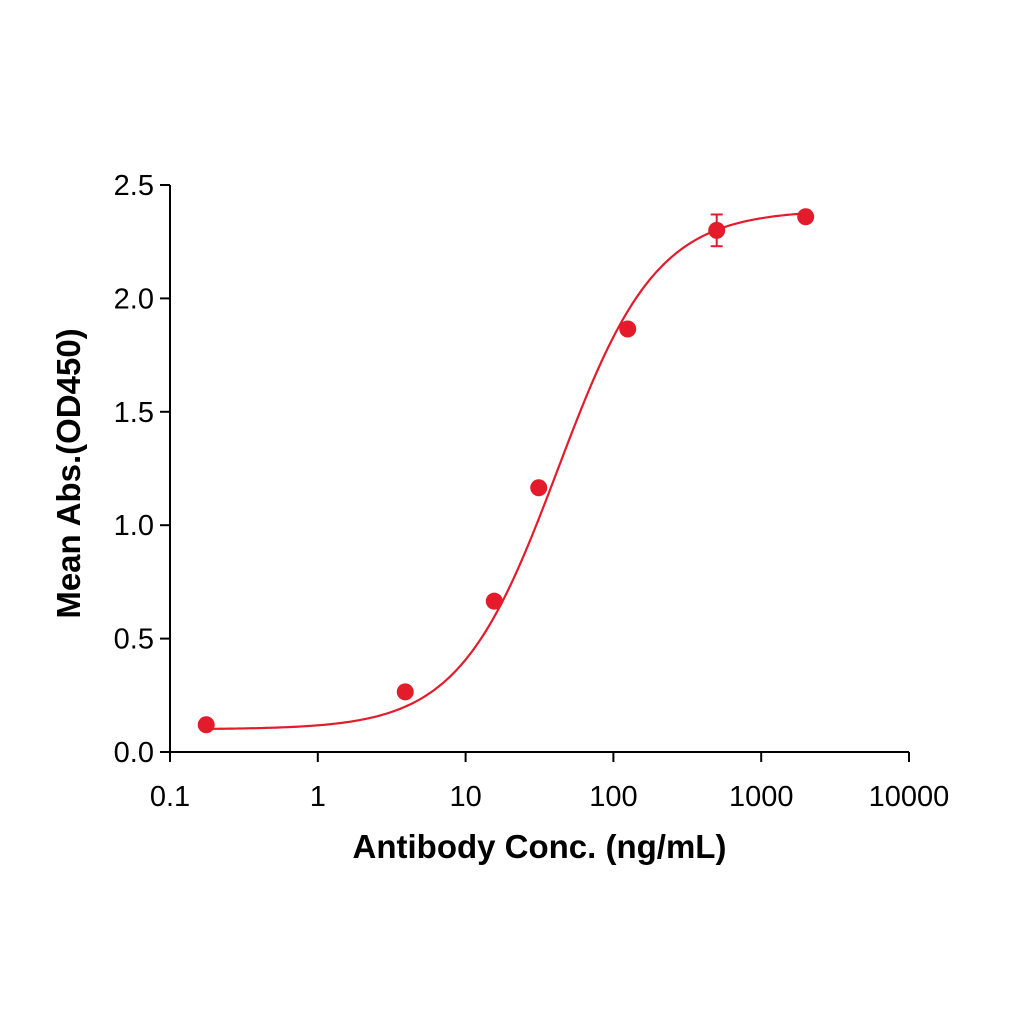 The height and width of the screenshot is (1024, 1024). Describe the element at coordinates (761, 797) in the screenshot. I see `x-tick-label: 1000` at that location.